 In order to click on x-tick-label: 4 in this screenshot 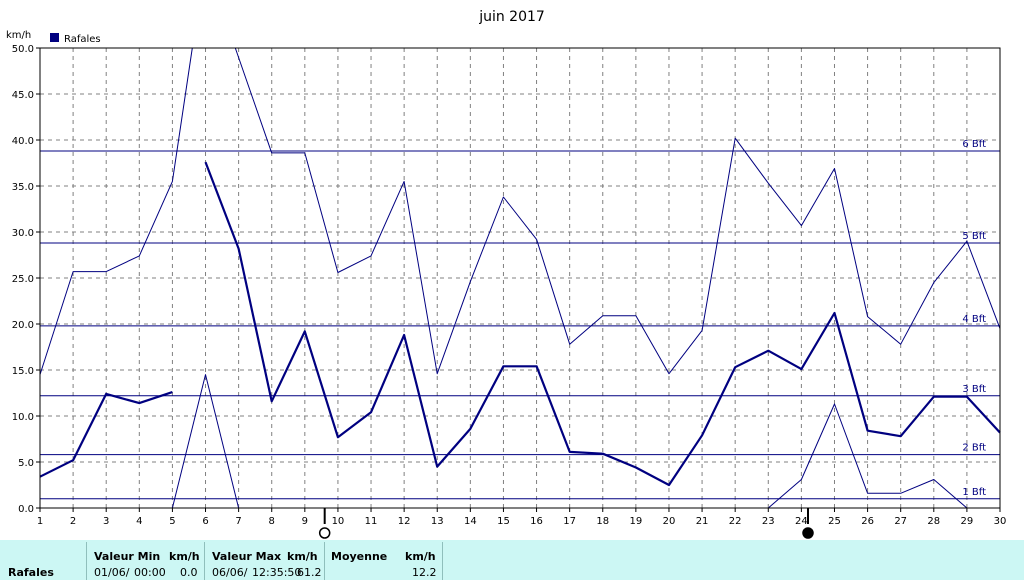, I will do `click(139, 521)`.